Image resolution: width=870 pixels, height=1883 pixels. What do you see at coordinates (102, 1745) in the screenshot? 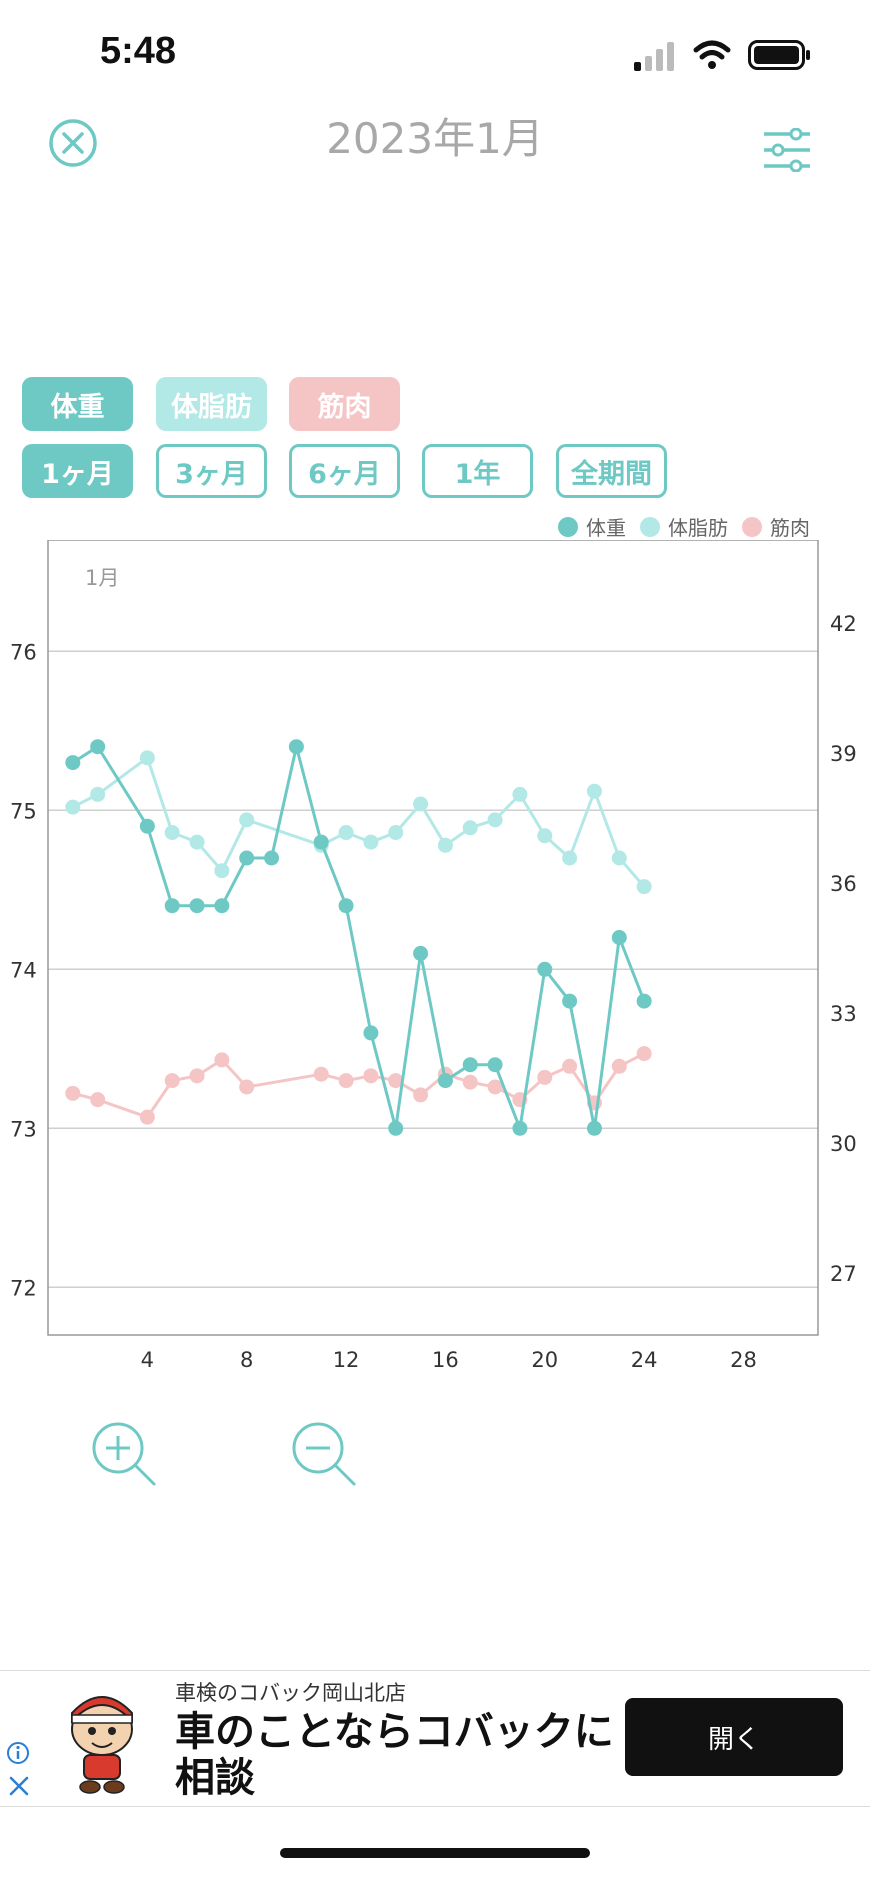
I see `mascot-icon` at bounding box center [102, 1745].